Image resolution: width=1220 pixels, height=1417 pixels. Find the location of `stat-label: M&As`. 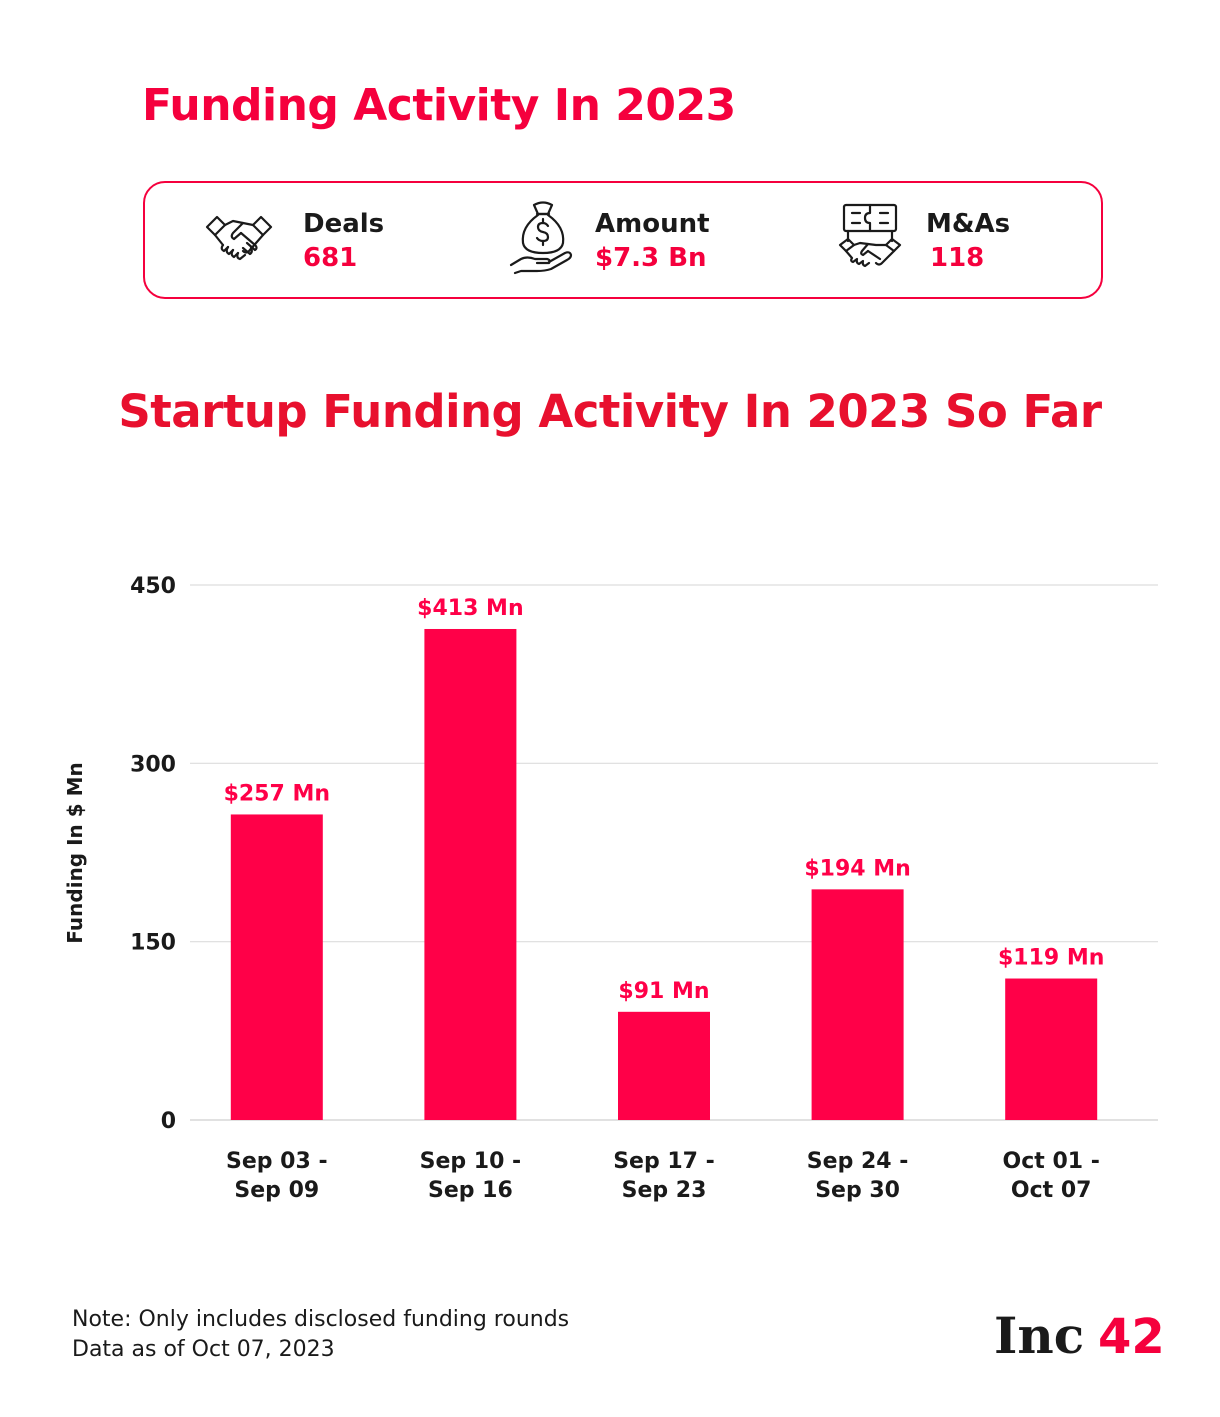

stat-label: M&As is located at coordinates (968, 224).